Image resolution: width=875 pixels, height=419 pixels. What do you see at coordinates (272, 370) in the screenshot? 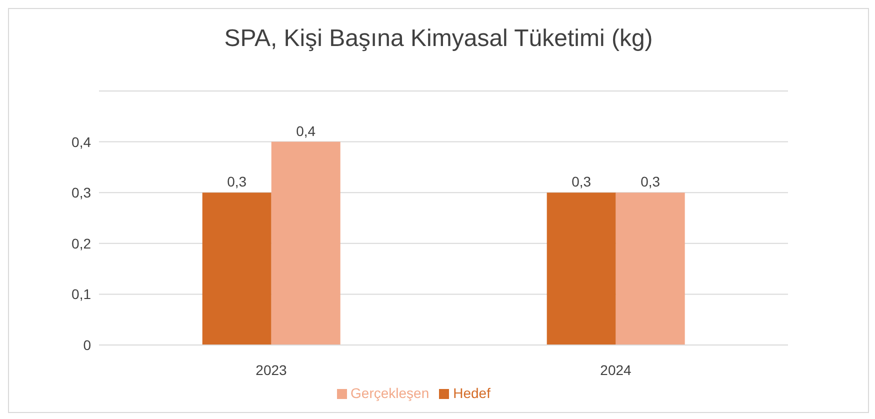
I see `x-tick-label: 2023` at bounding box center [272, 370].